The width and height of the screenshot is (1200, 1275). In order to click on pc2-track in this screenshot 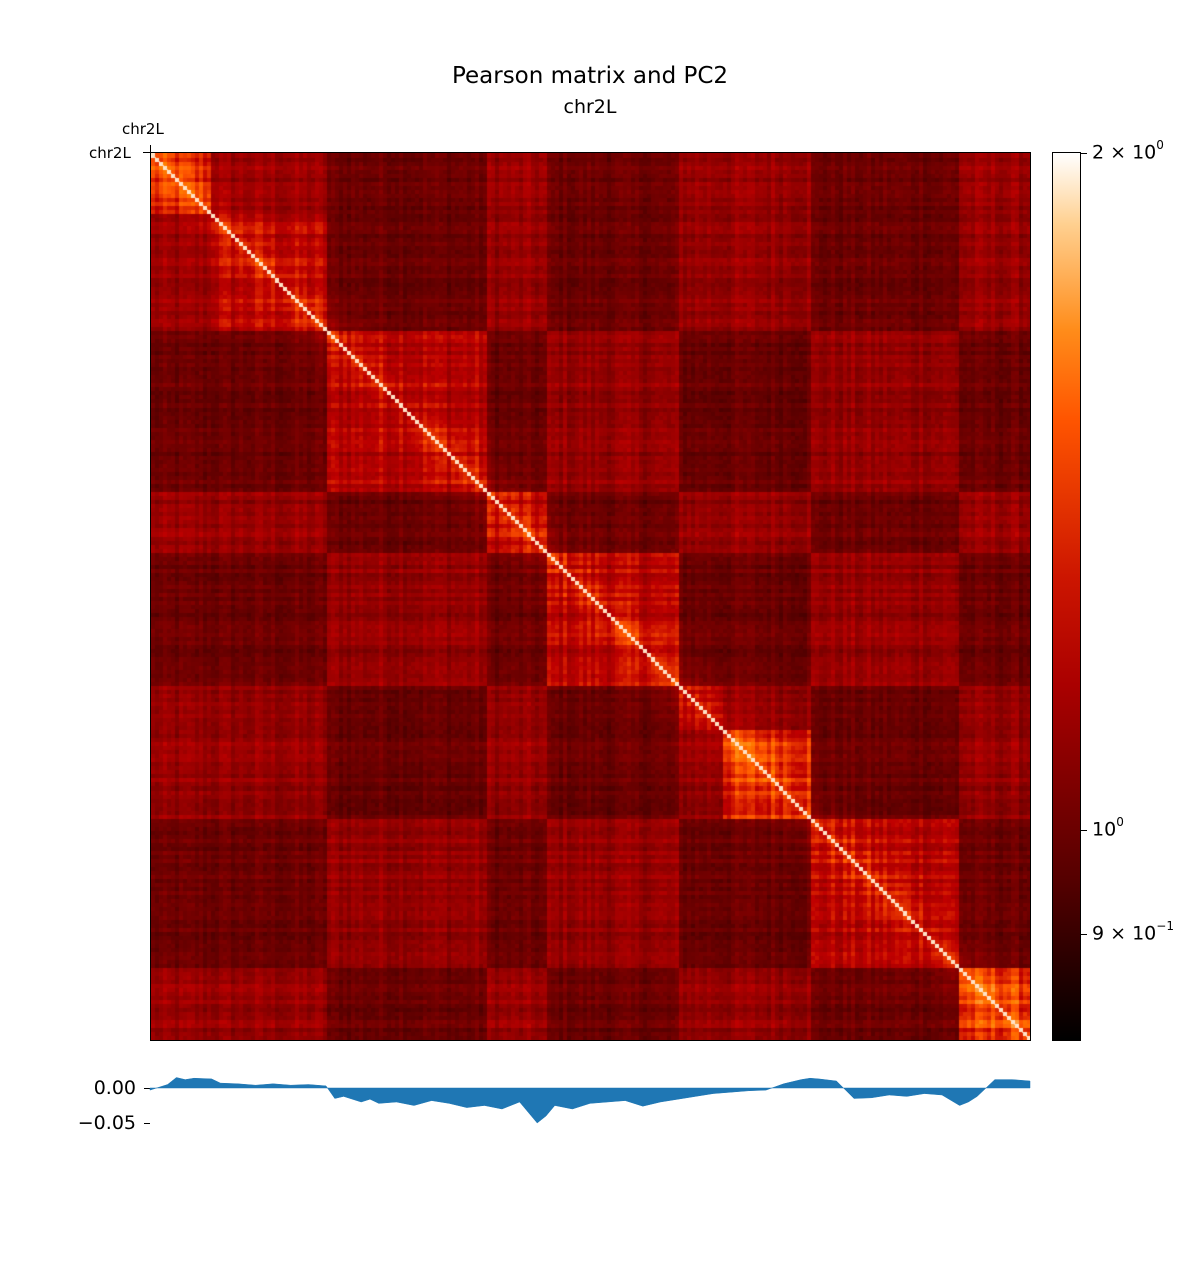, I will do `click(590, 1100)`.